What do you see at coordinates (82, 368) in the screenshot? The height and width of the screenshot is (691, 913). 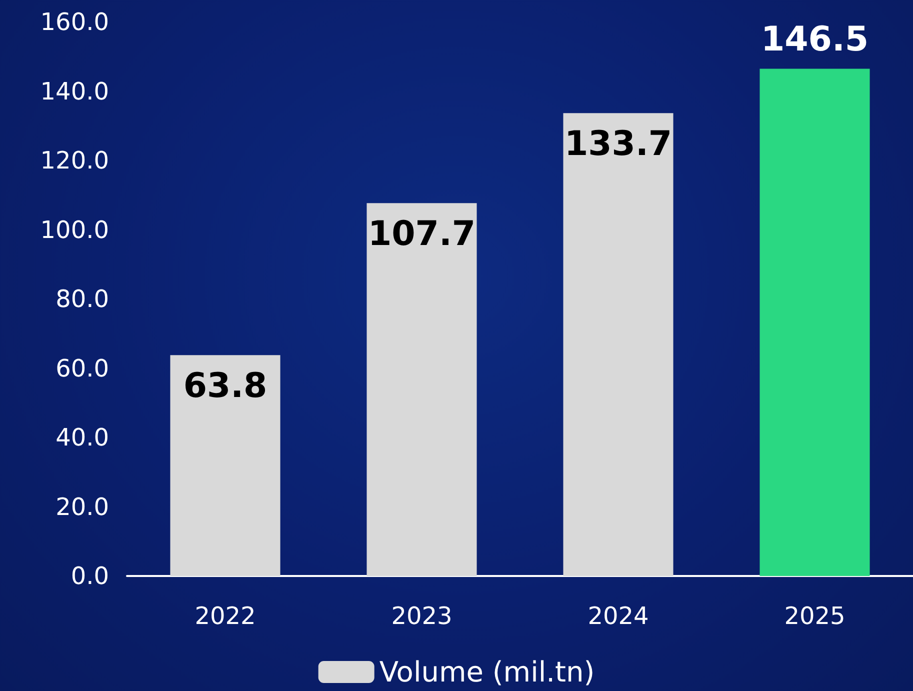 I see `y-tick-label: 60.0` at bounding box center [82, 368].